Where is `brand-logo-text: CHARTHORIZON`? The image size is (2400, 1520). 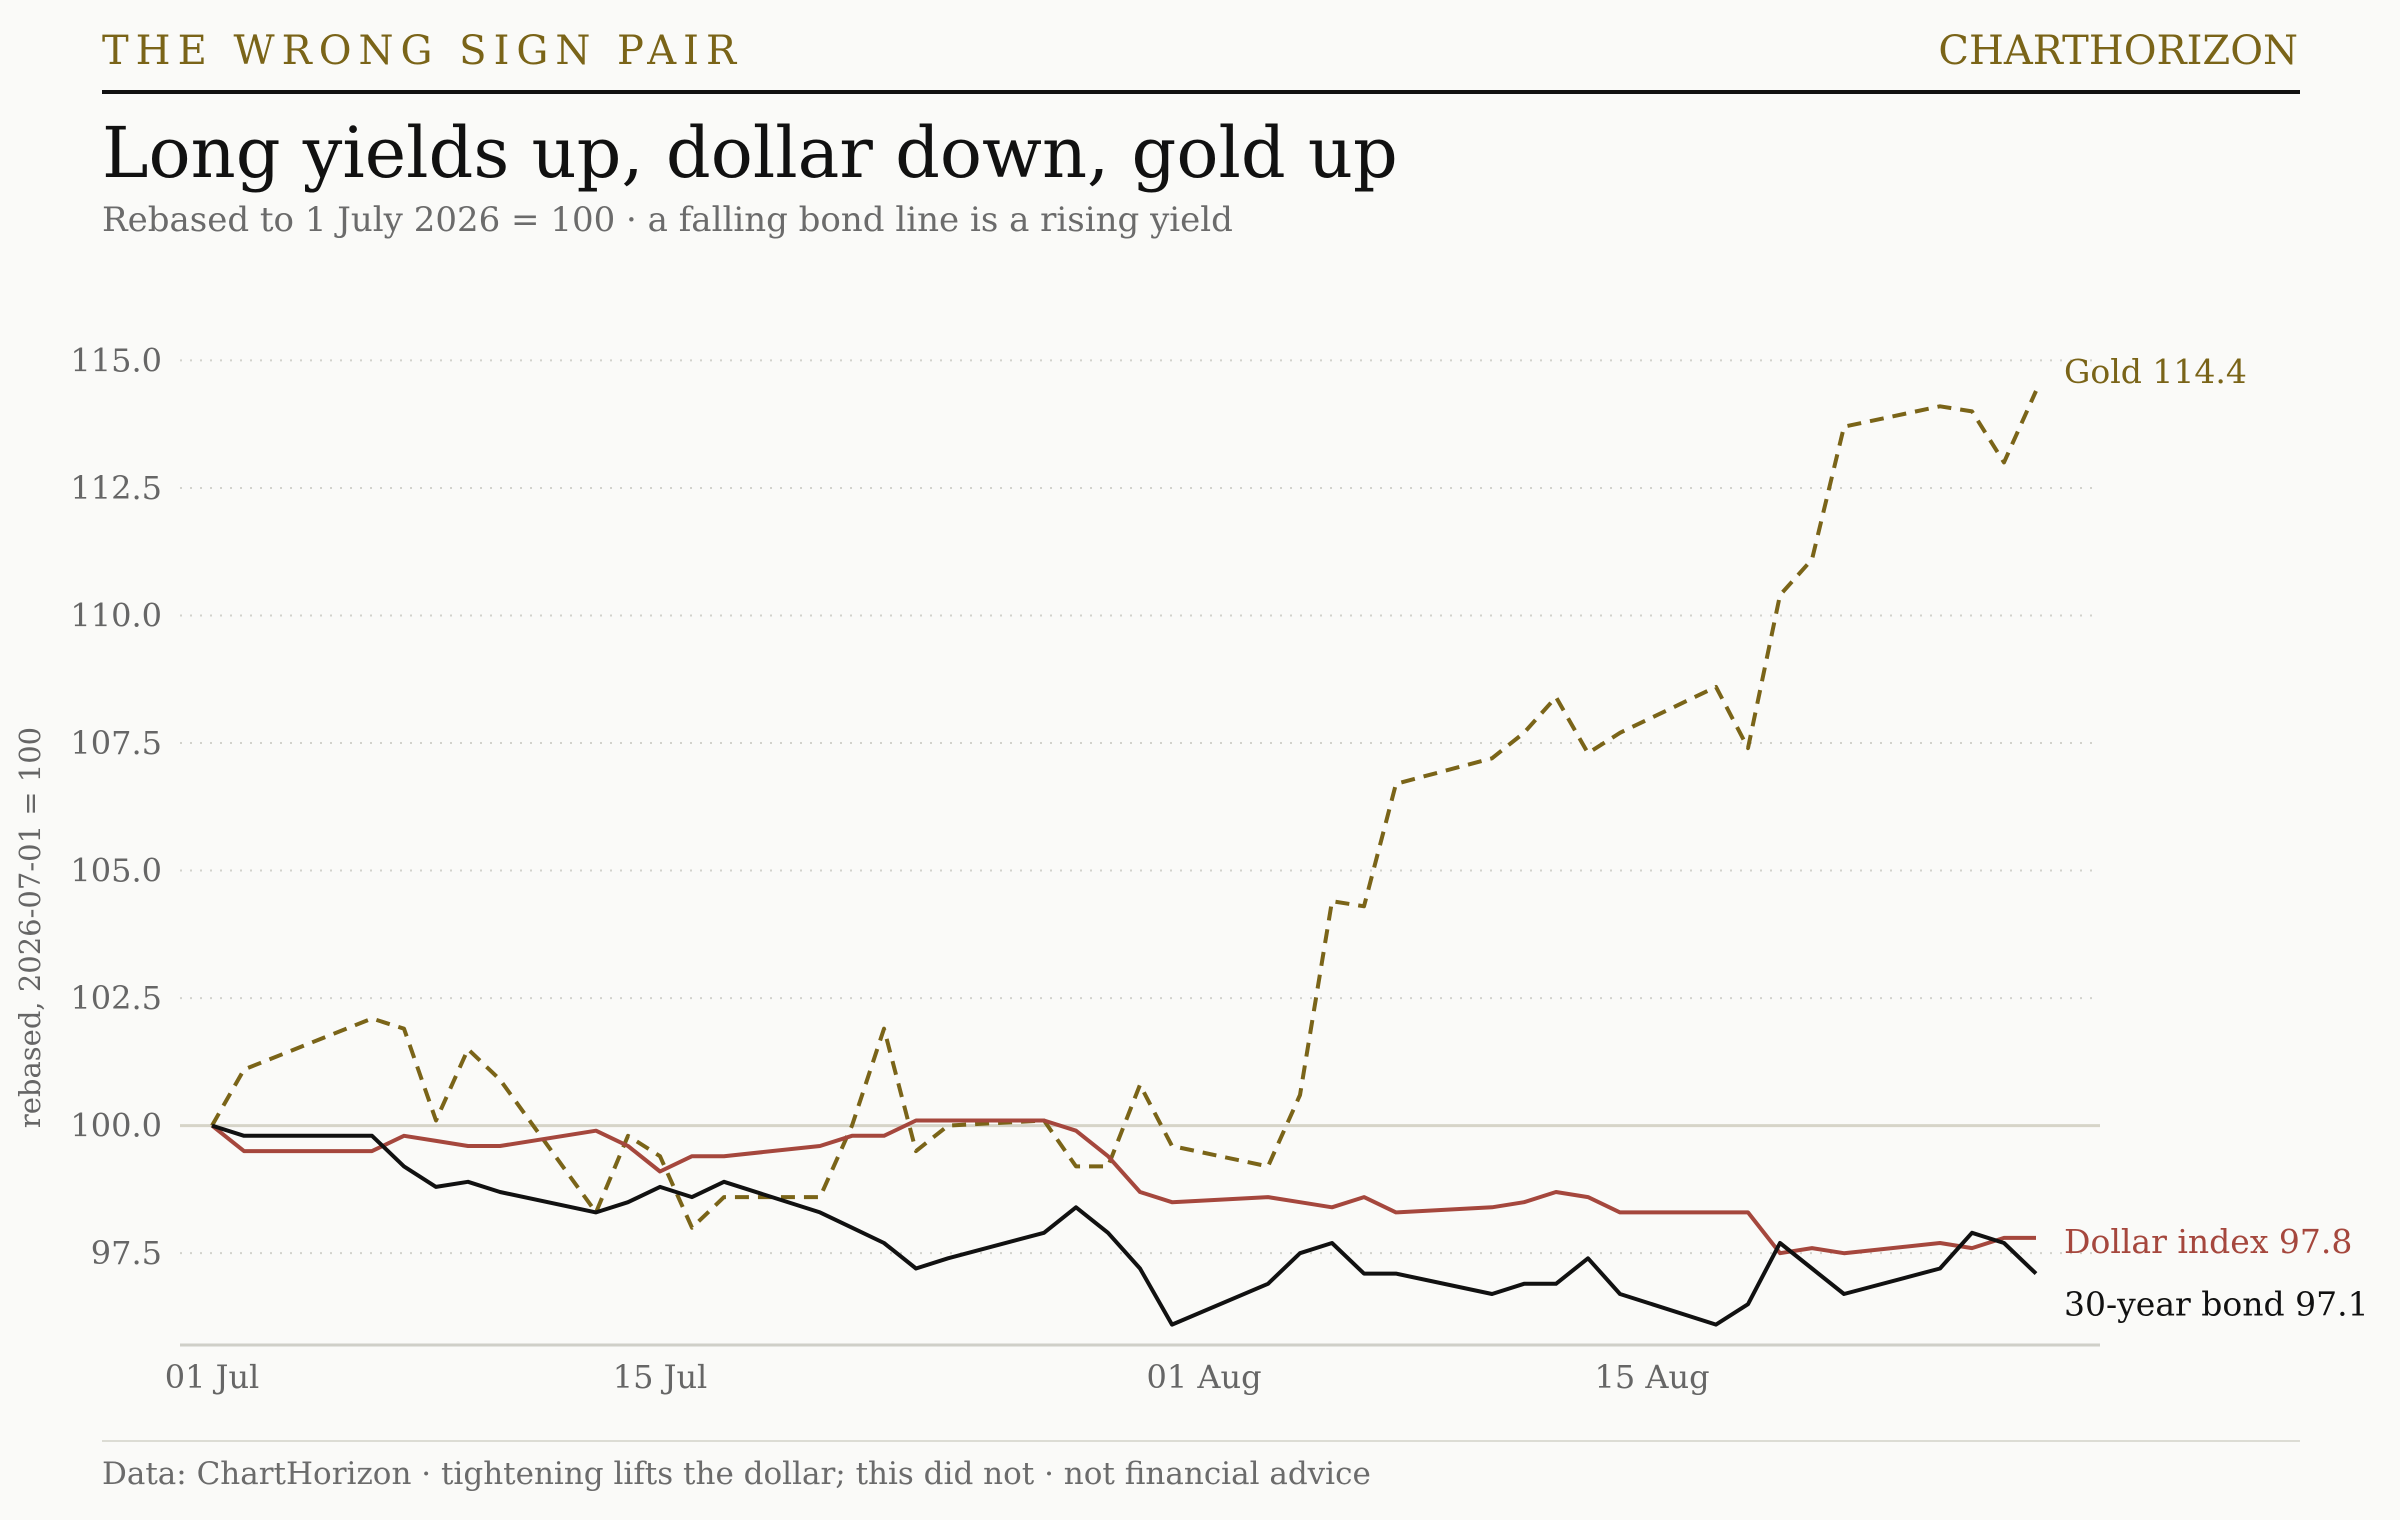
brand-logo-text: CHARTHORIZON is located at coordinates (2118, 51).